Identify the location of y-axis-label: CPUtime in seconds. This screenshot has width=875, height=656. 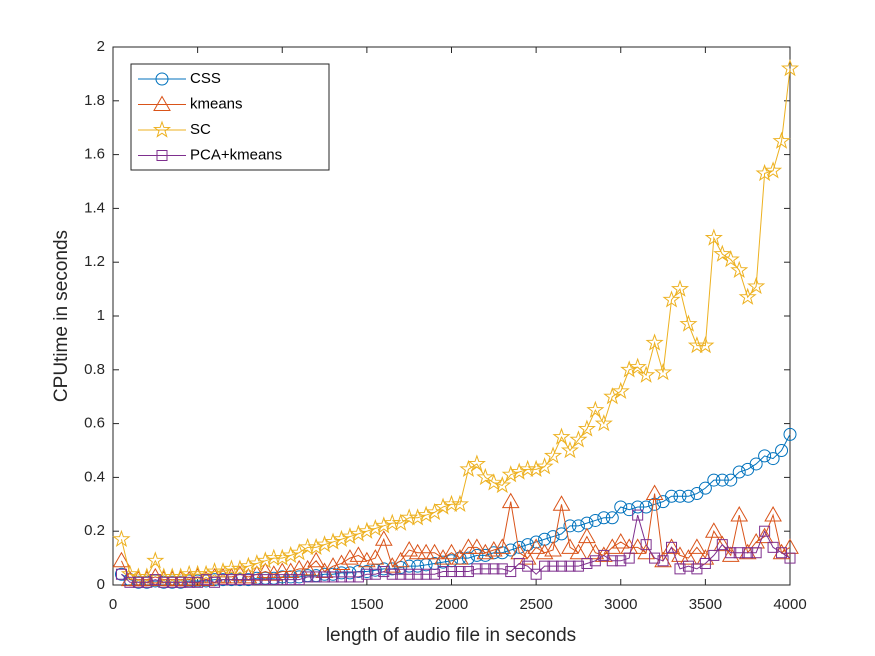
(61, 316).